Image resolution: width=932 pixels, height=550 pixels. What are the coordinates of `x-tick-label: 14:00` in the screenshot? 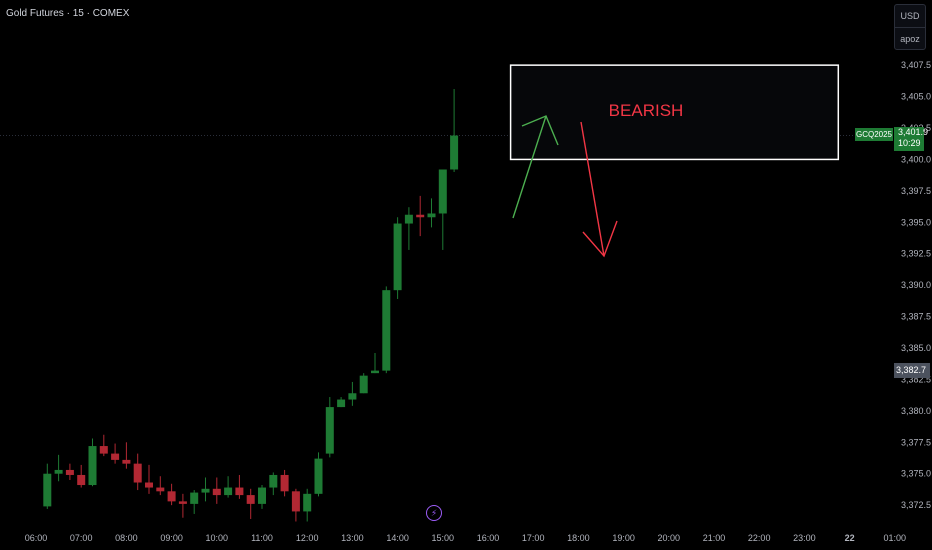 It's located at (397, 538).